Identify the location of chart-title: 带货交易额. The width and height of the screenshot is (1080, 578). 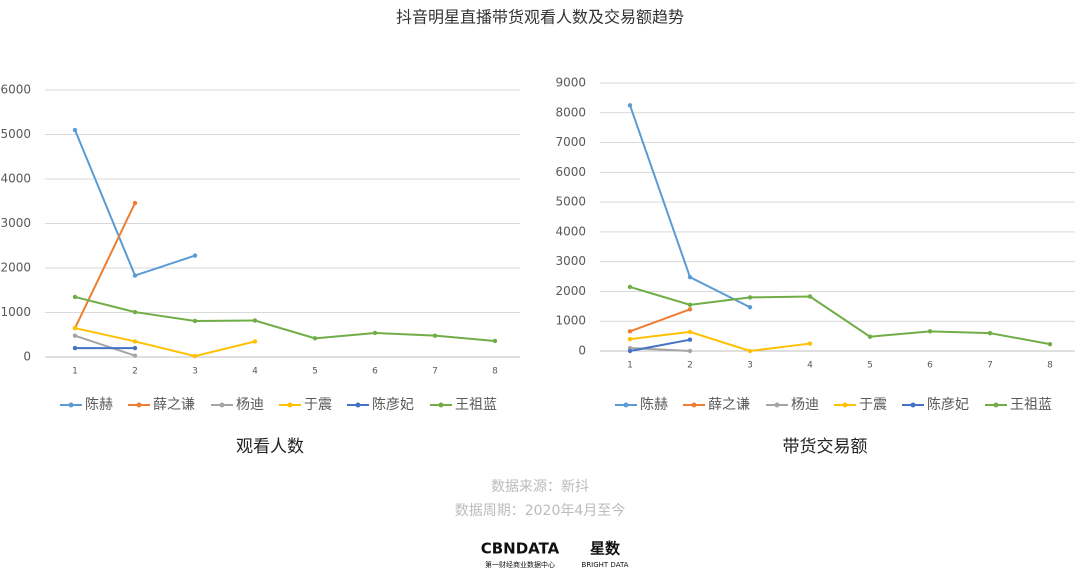
(825, 447).